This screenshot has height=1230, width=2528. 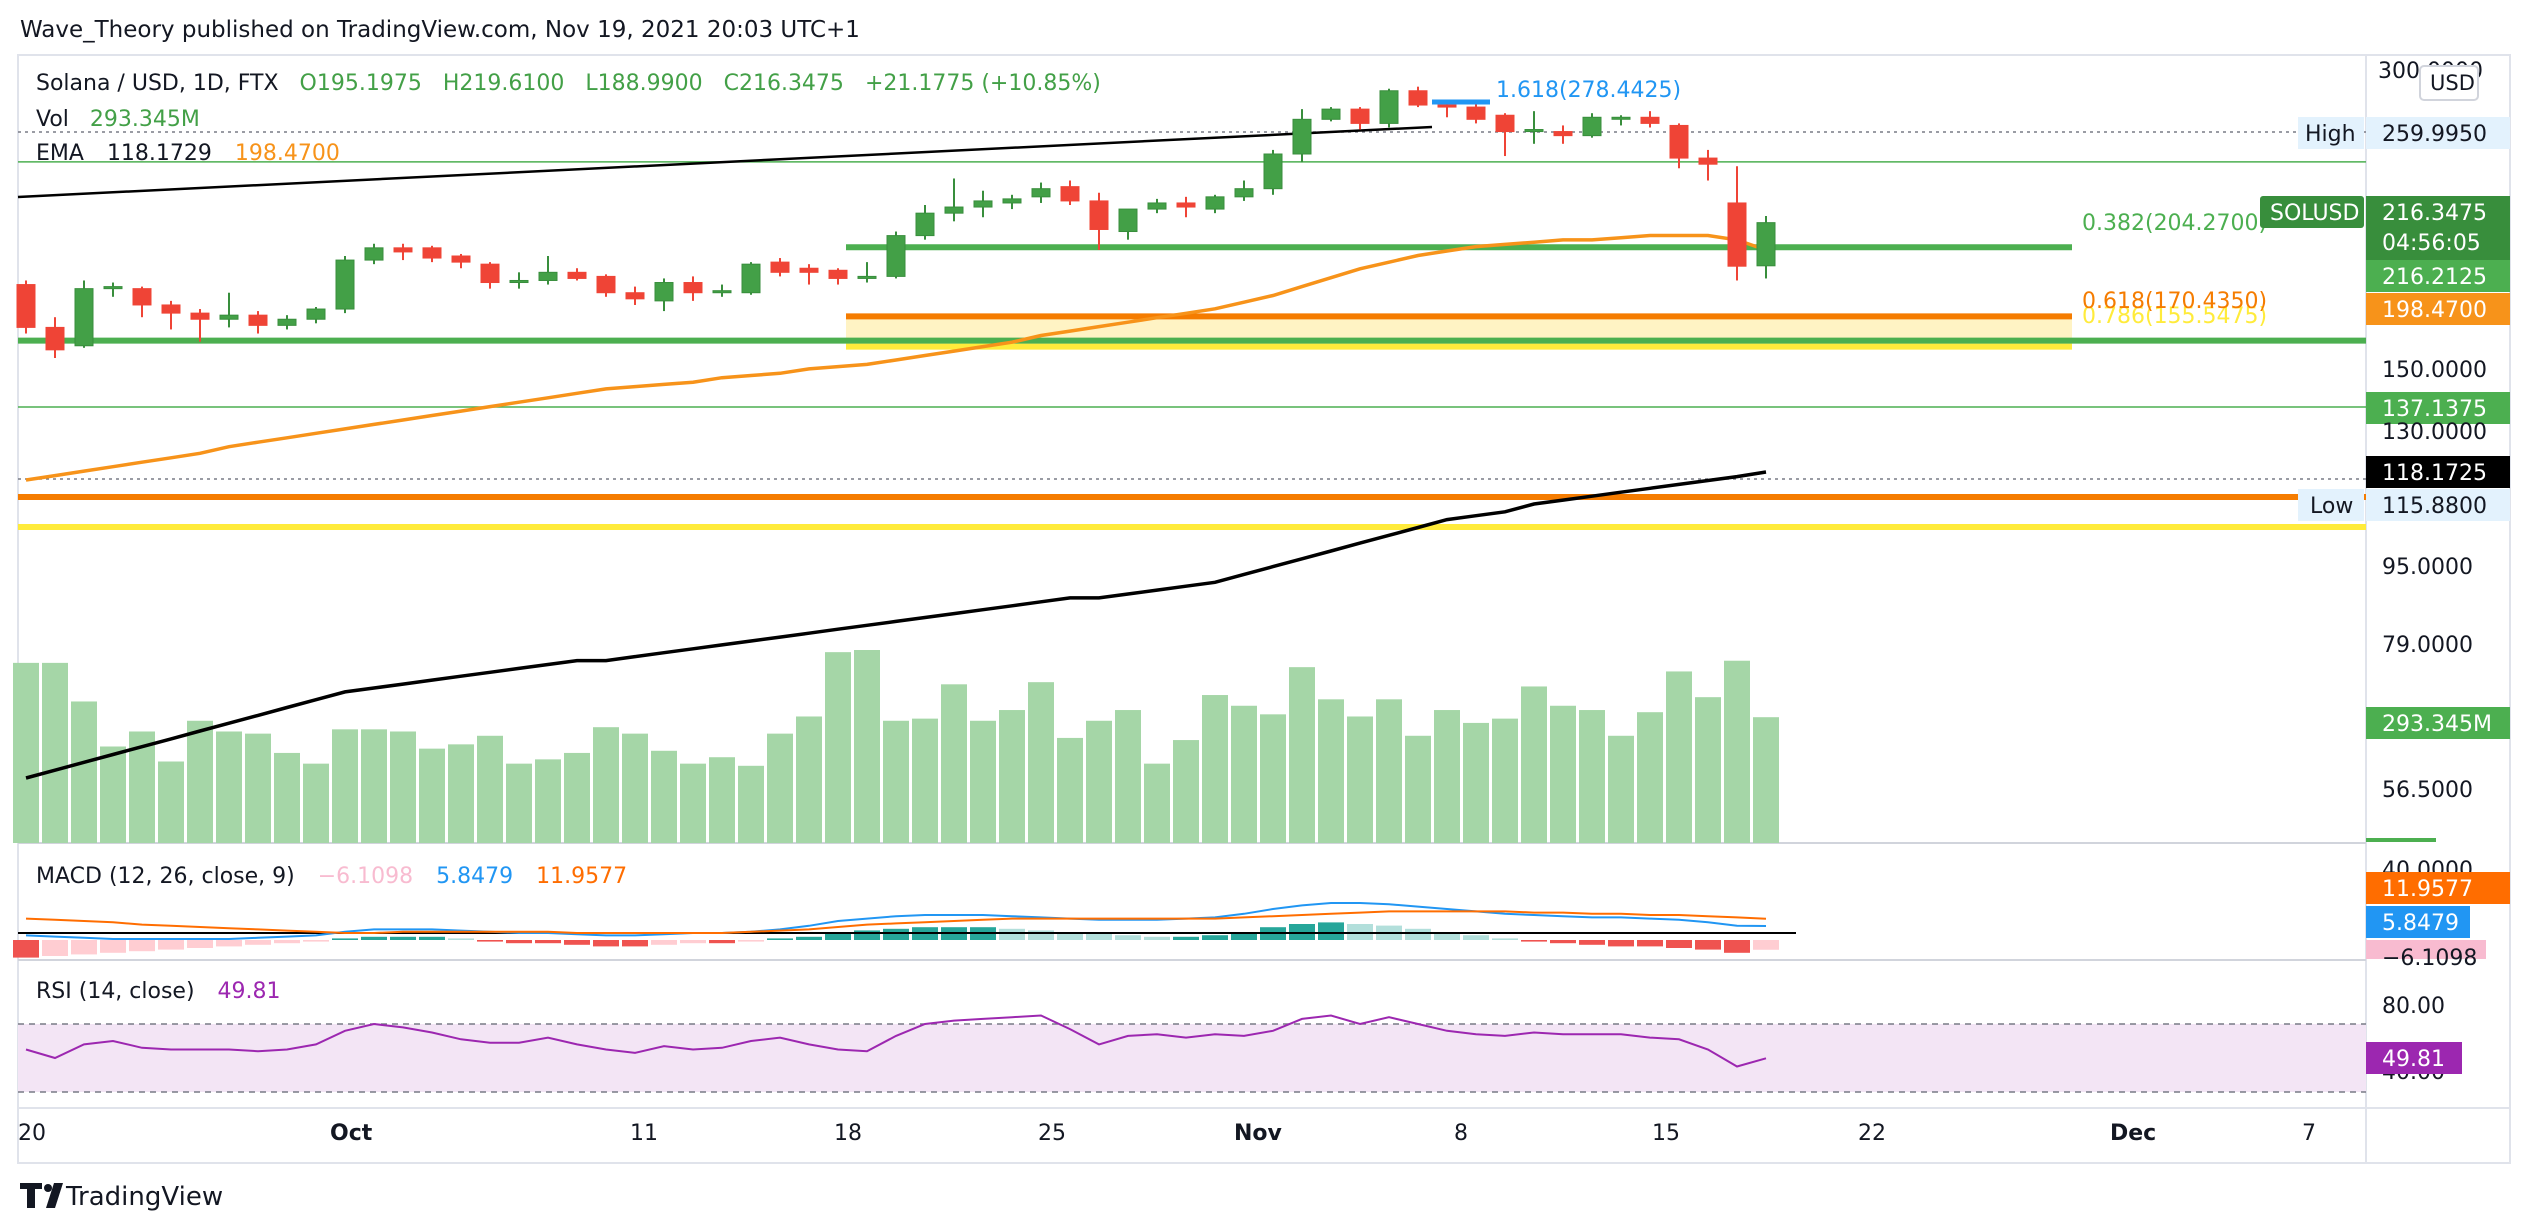 I want to click on ema50-line, so click(x=896, y=357).